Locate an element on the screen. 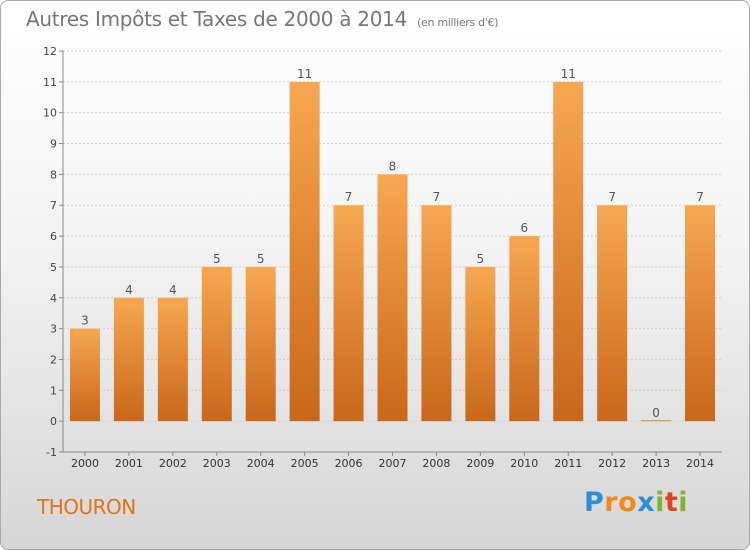 The width and height of the screenshot is (750, 550). y-tick-label: 2 is located at coordinates (53, 359).